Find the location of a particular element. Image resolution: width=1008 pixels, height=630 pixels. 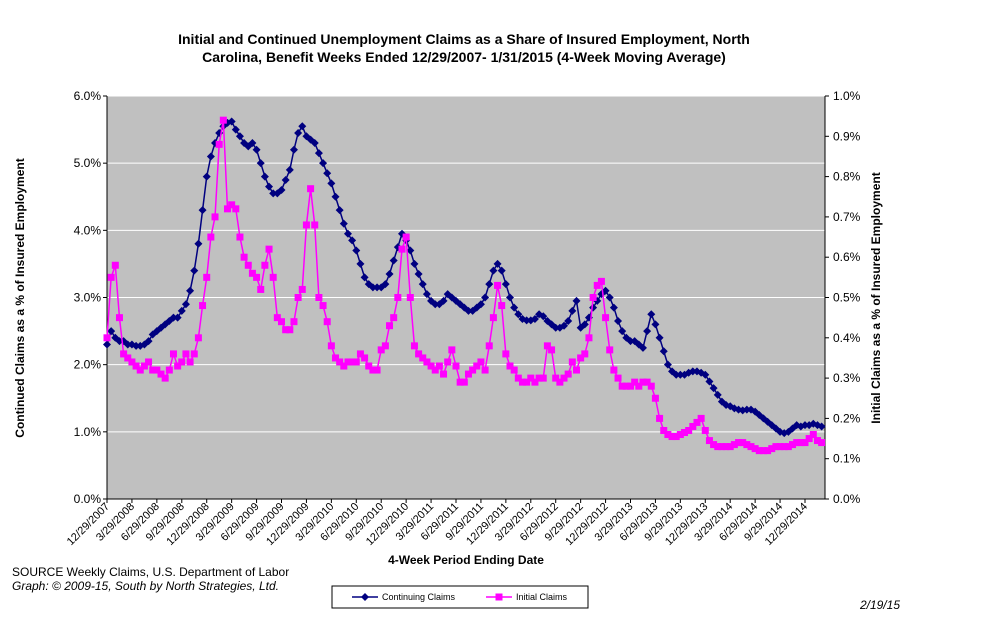

y2-tick-label: 0.5% is located at coordinates (847, 298).